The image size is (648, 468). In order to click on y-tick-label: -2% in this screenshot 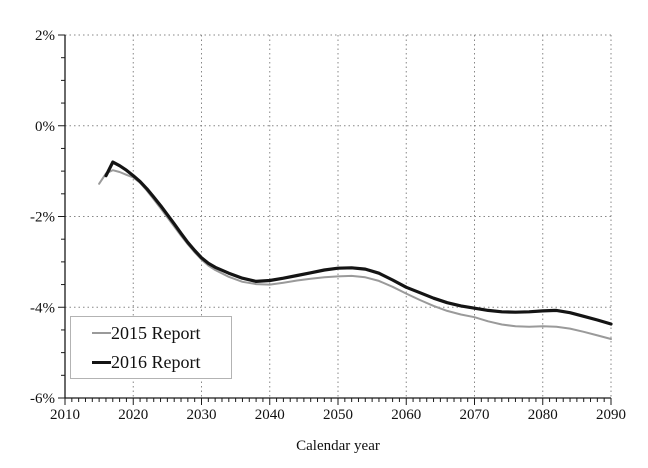, I will do `click(42, 218)`.